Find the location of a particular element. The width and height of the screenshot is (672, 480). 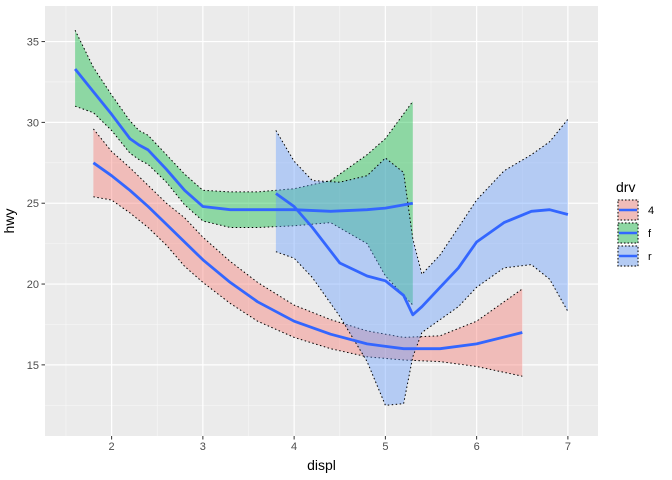

legend-title: drv is located at coordinates (625, 187).